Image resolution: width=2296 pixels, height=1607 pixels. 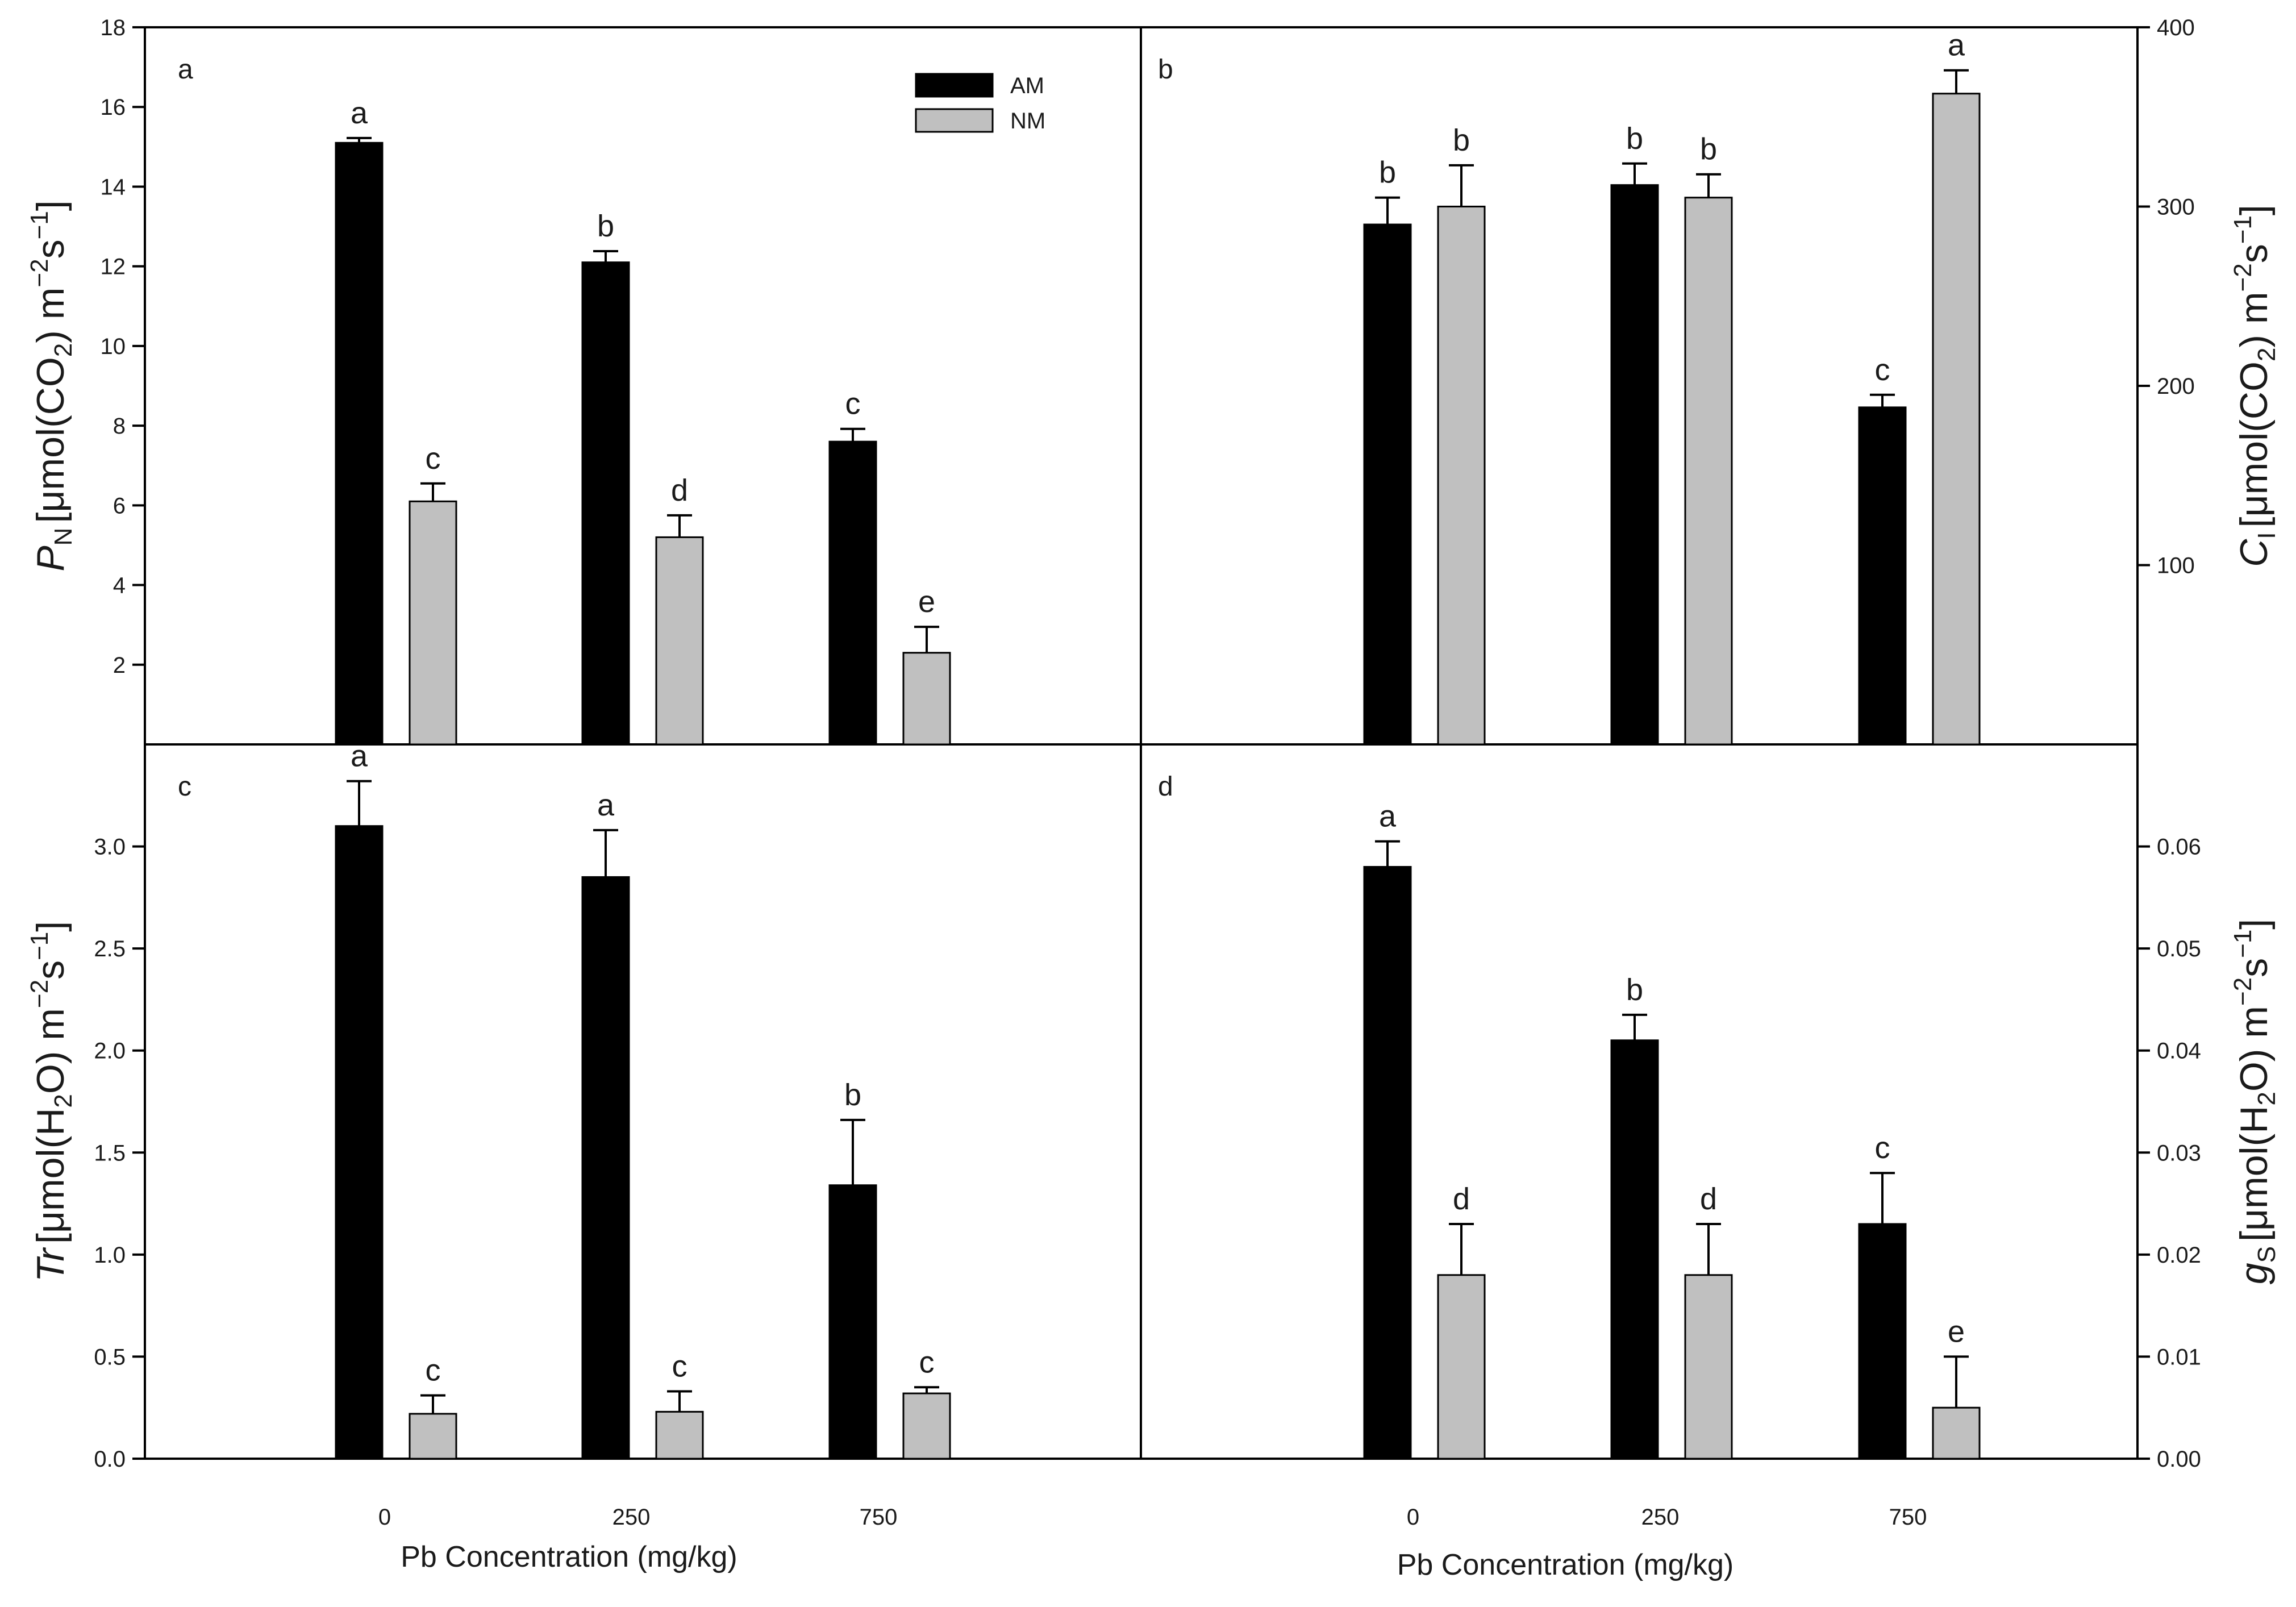 What do you see at coordinates (2179, 1459) in the screenshot?
I see `y-tick-label: 0.00` at bounding box center [2179, 1459].